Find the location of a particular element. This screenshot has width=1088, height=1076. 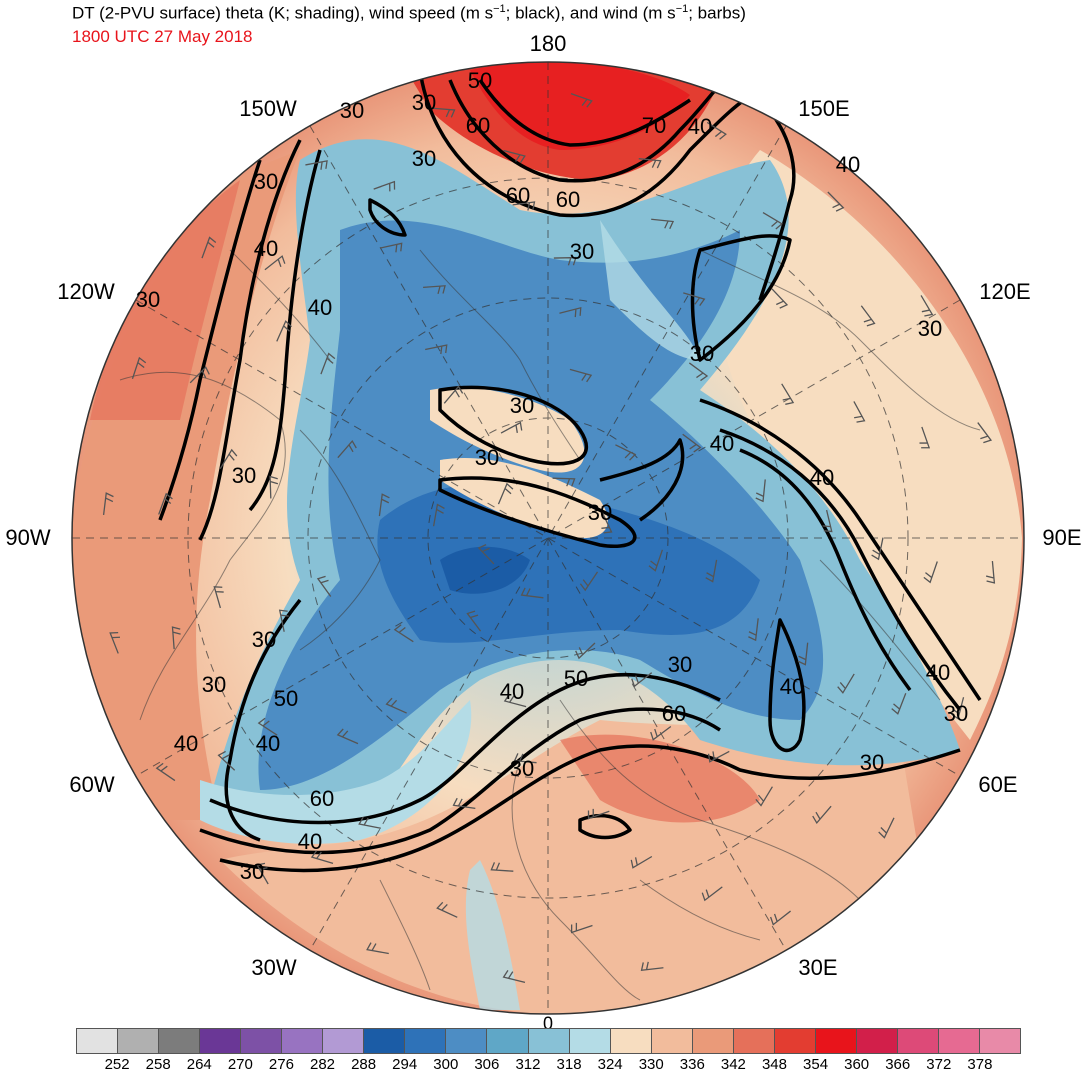

colorbar-tick-label: 372 is located at coordinates (939, 1064).